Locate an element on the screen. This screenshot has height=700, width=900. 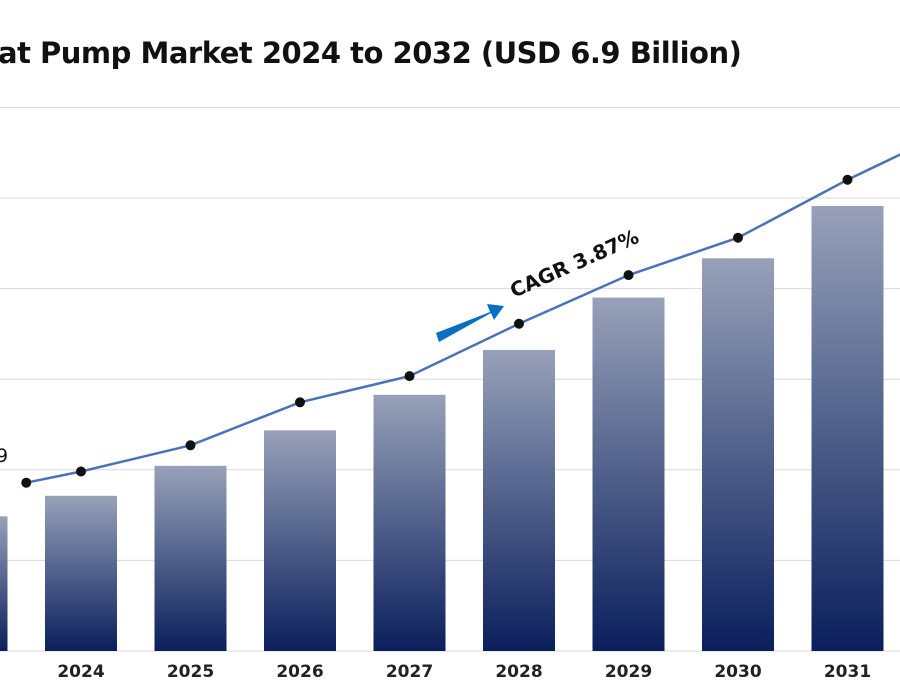
x-tick-label: 2026 is located at coordinates (299, 672).